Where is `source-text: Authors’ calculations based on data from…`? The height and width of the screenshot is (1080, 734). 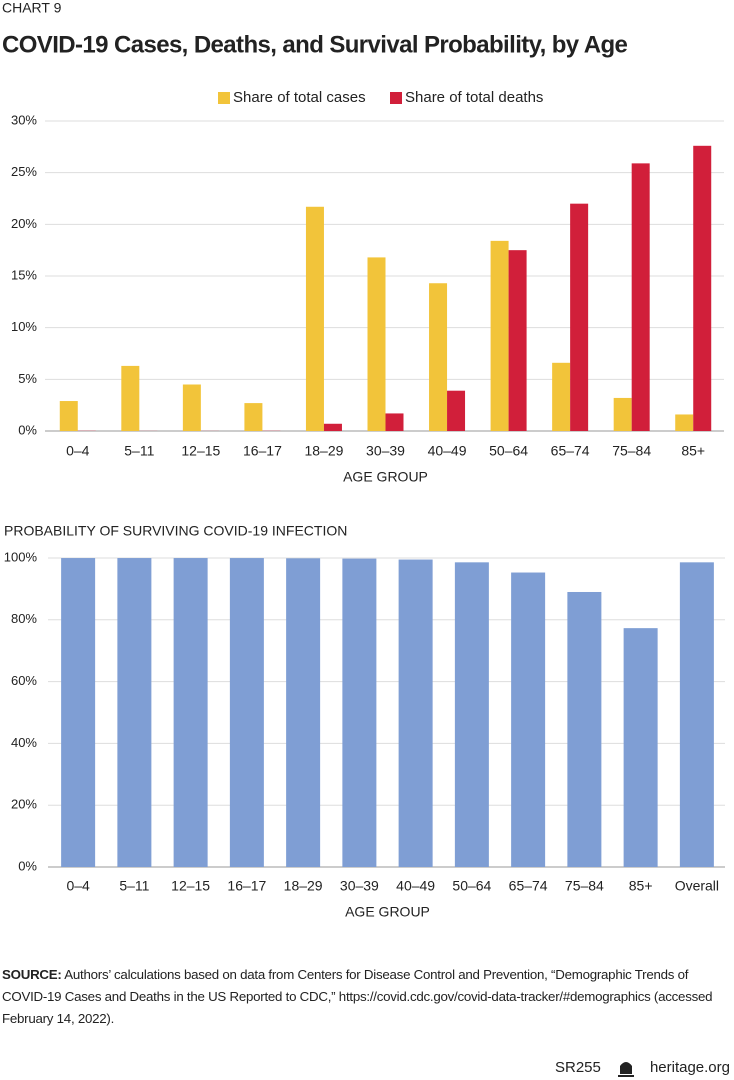
source-text: Authors’ calculations based on data from… is located at coordinates (357, 996).